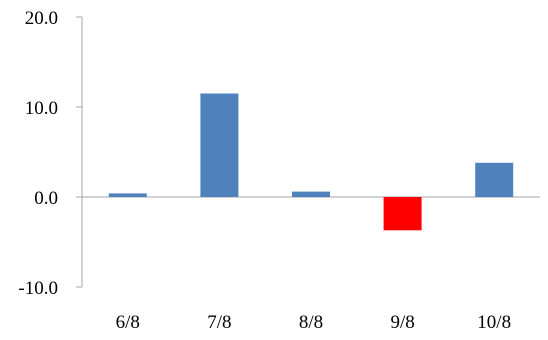 Image resolution: width=548 pixels, height=340 pixels. What do you see at coordinates (41, 18) in the screenshot?
I see `y-tick-label: 20.0` at bounding box center [41, 18].